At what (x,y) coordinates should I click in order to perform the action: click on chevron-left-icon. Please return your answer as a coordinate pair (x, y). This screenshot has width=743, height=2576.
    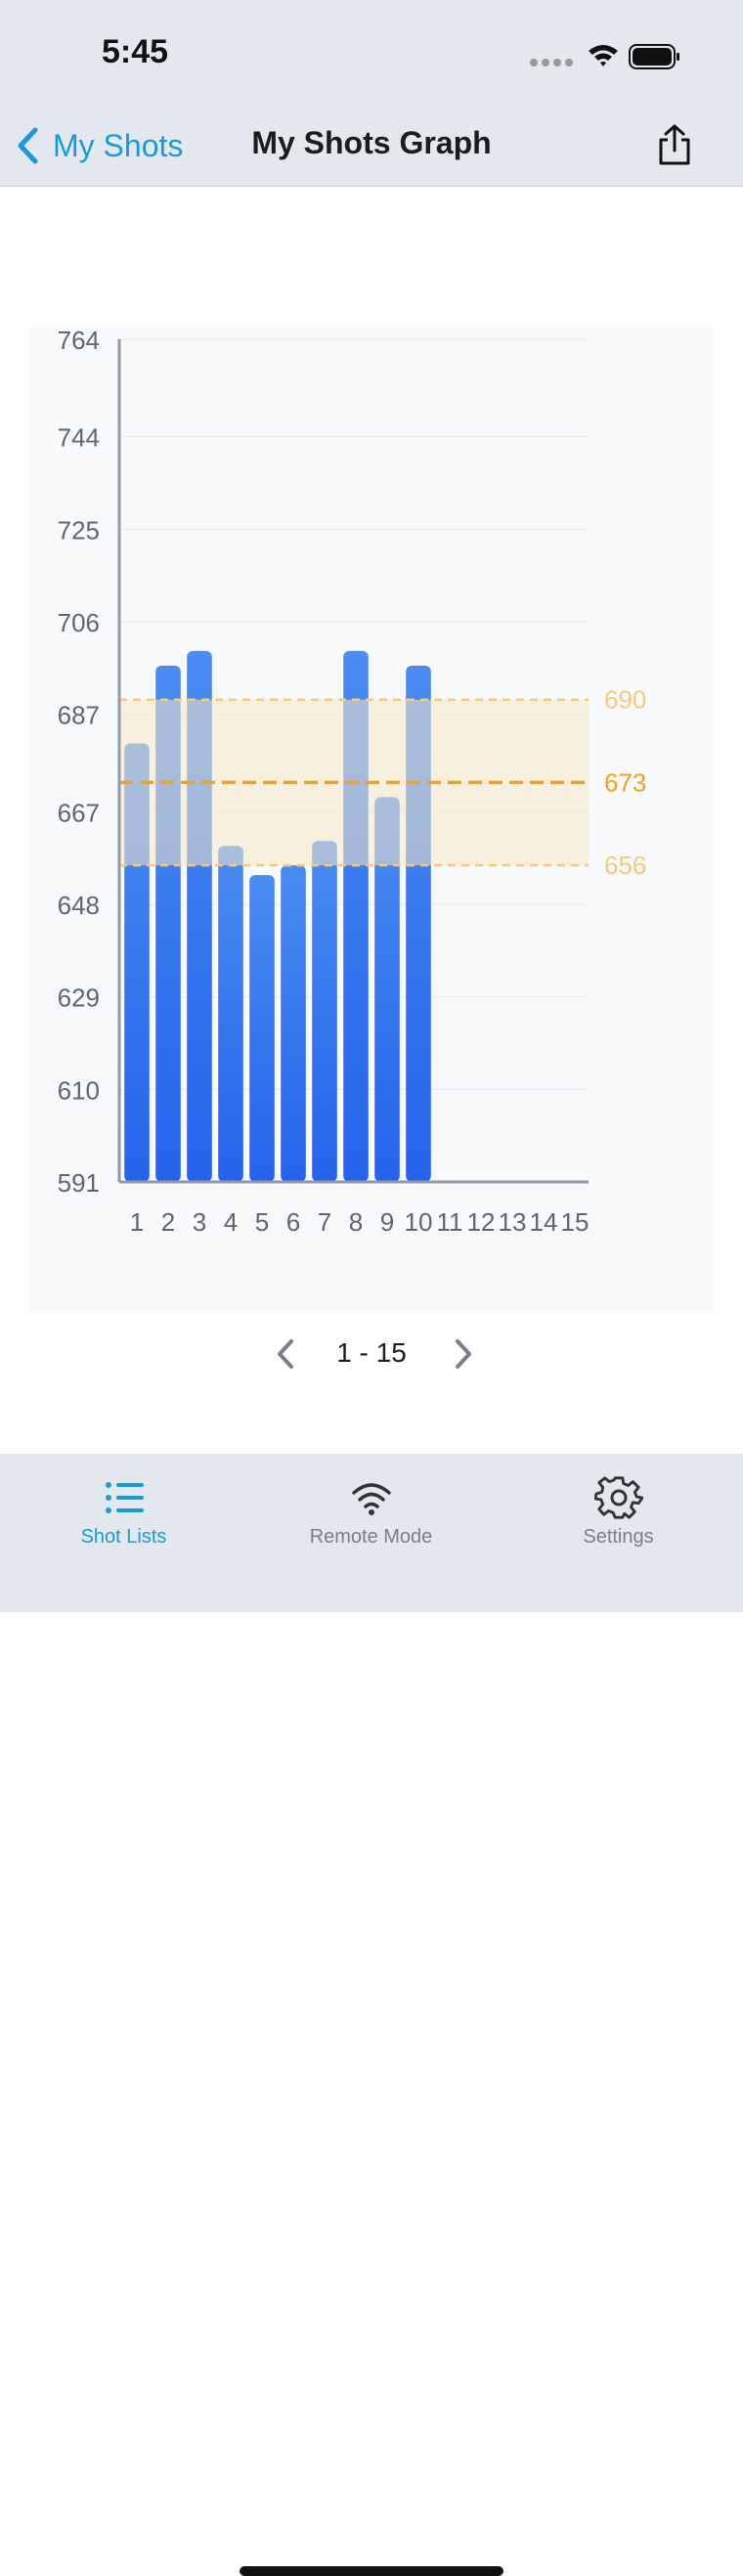
    Looking at the image, I should click on (28, 145).